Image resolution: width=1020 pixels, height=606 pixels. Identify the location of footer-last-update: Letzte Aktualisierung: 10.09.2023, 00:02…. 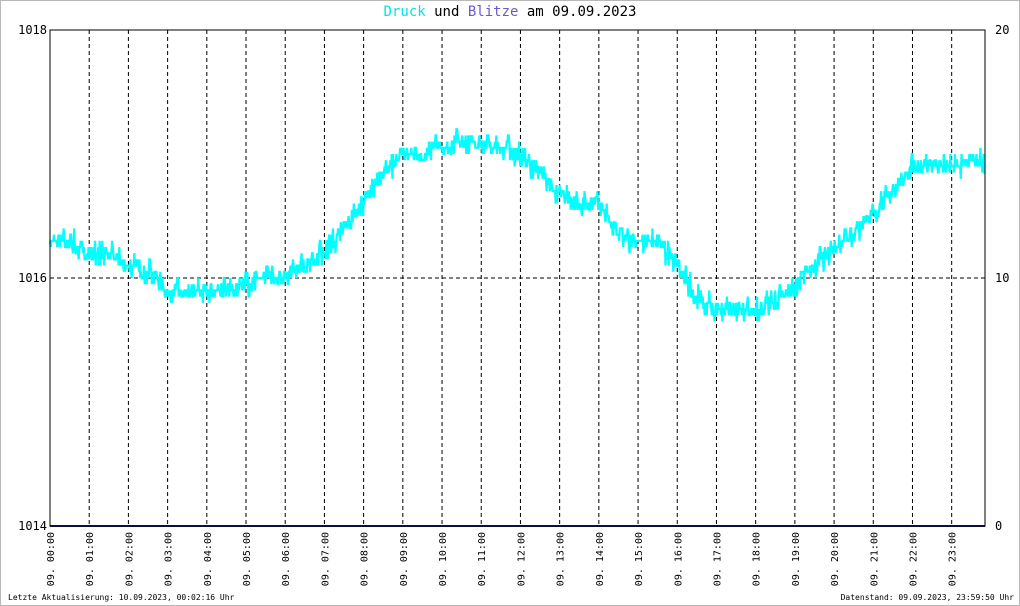
(121, 597).